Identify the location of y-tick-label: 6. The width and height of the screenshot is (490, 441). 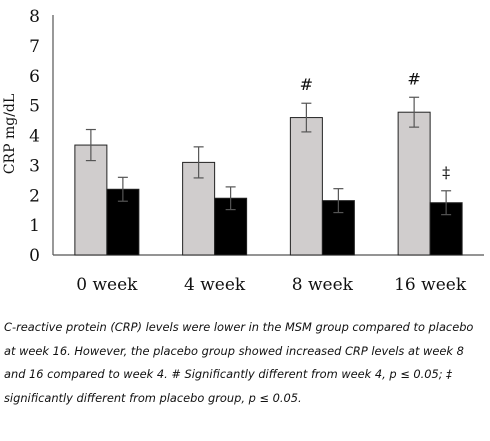
(34, 77).